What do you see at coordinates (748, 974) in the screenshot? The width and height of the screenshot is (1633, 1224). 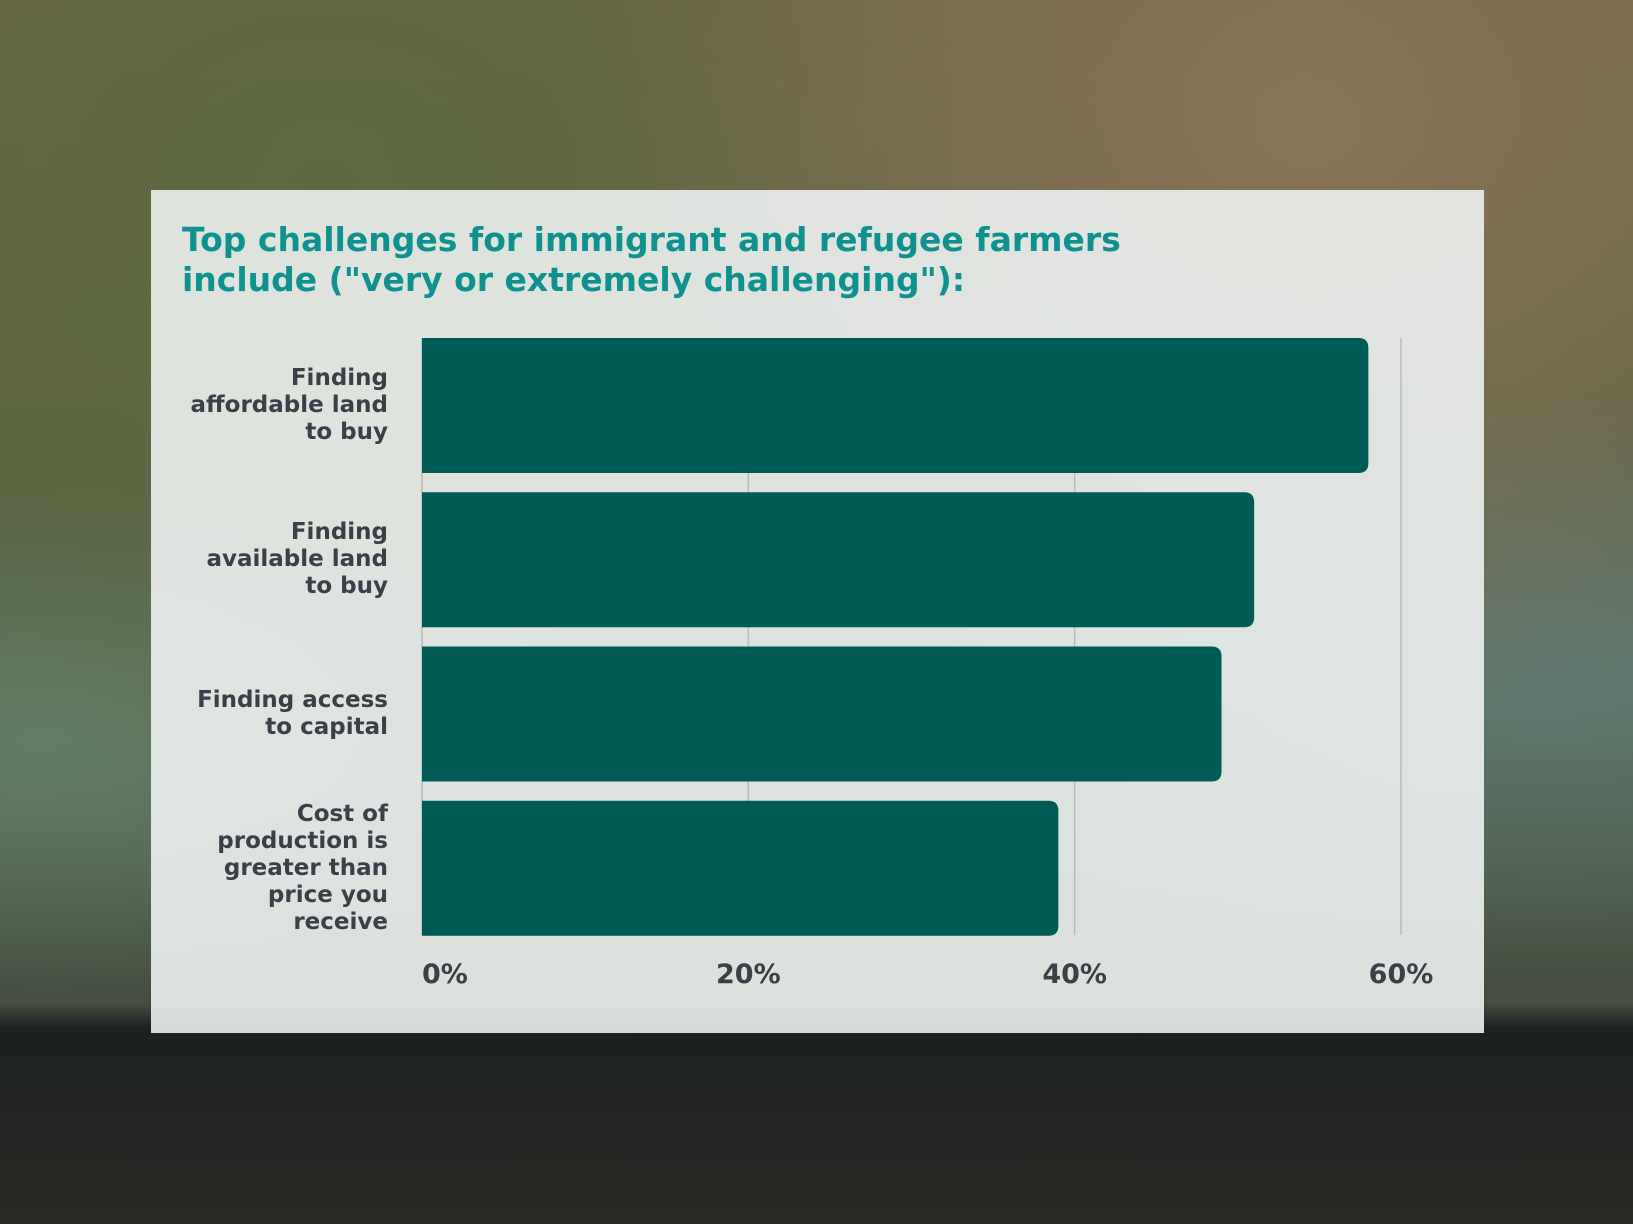 I see `x-tick-label: 20%` at bounding box center [748, 974].